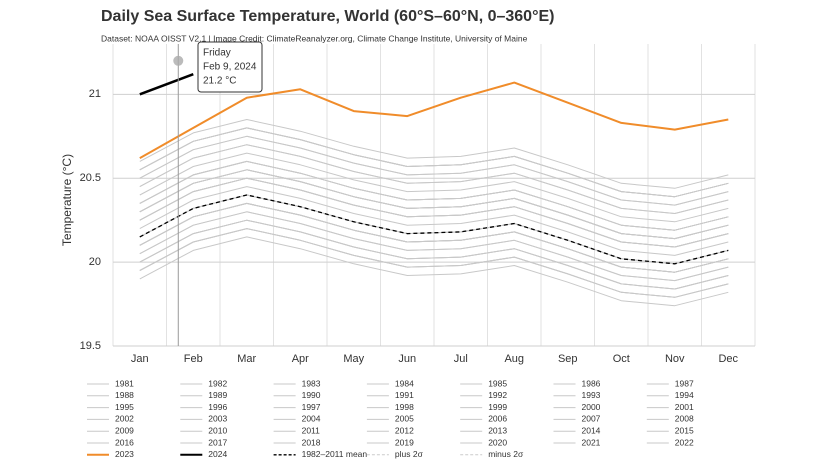 Image resolution: width=825 pixels, height=464 pixels. I want to click on legend-label: 2007, so click(591, 419).